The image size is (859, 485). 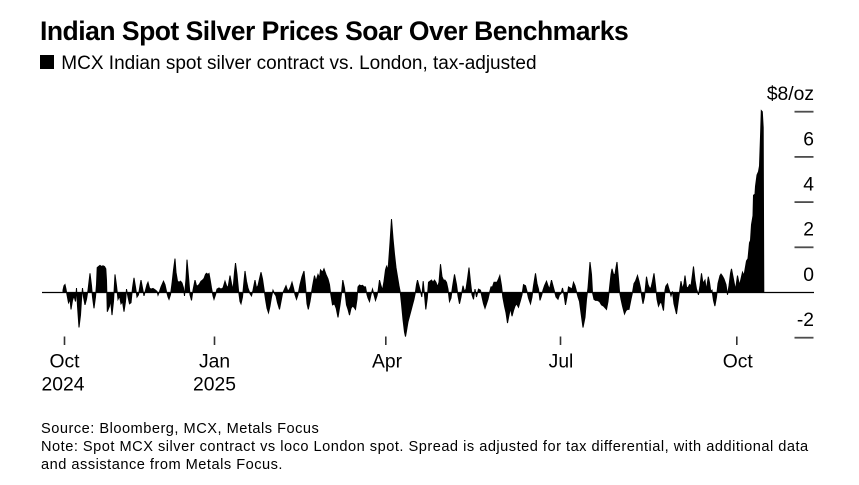 What do you see at coordinates (808, 185) in the screenshot?
I see `svg-text: 4` at bounding box center [808, 185].